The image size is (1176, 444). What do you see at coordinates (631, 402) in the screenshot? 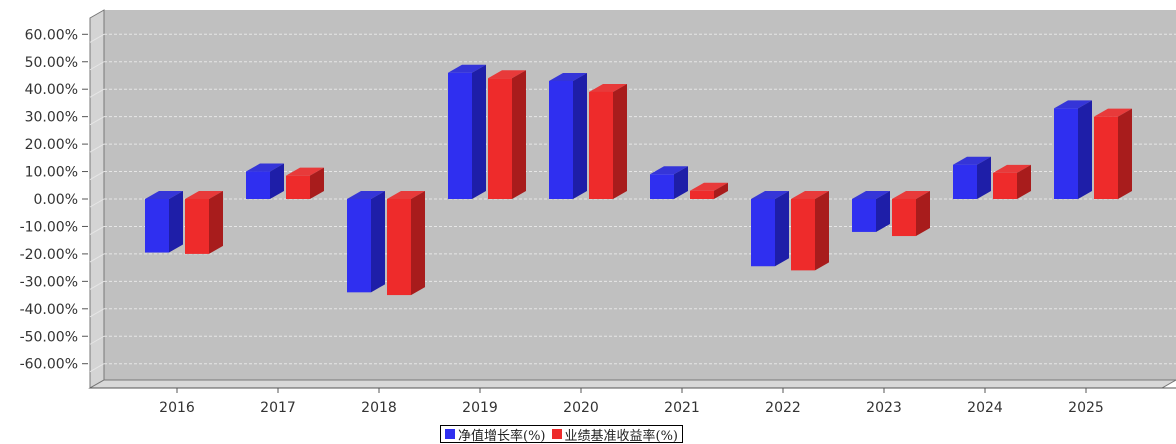
I see `x-axis-ticks: 2016 2017 2018 2019 2020 2021 2022 2023 2024 2025` at bounding box center [631, 402].